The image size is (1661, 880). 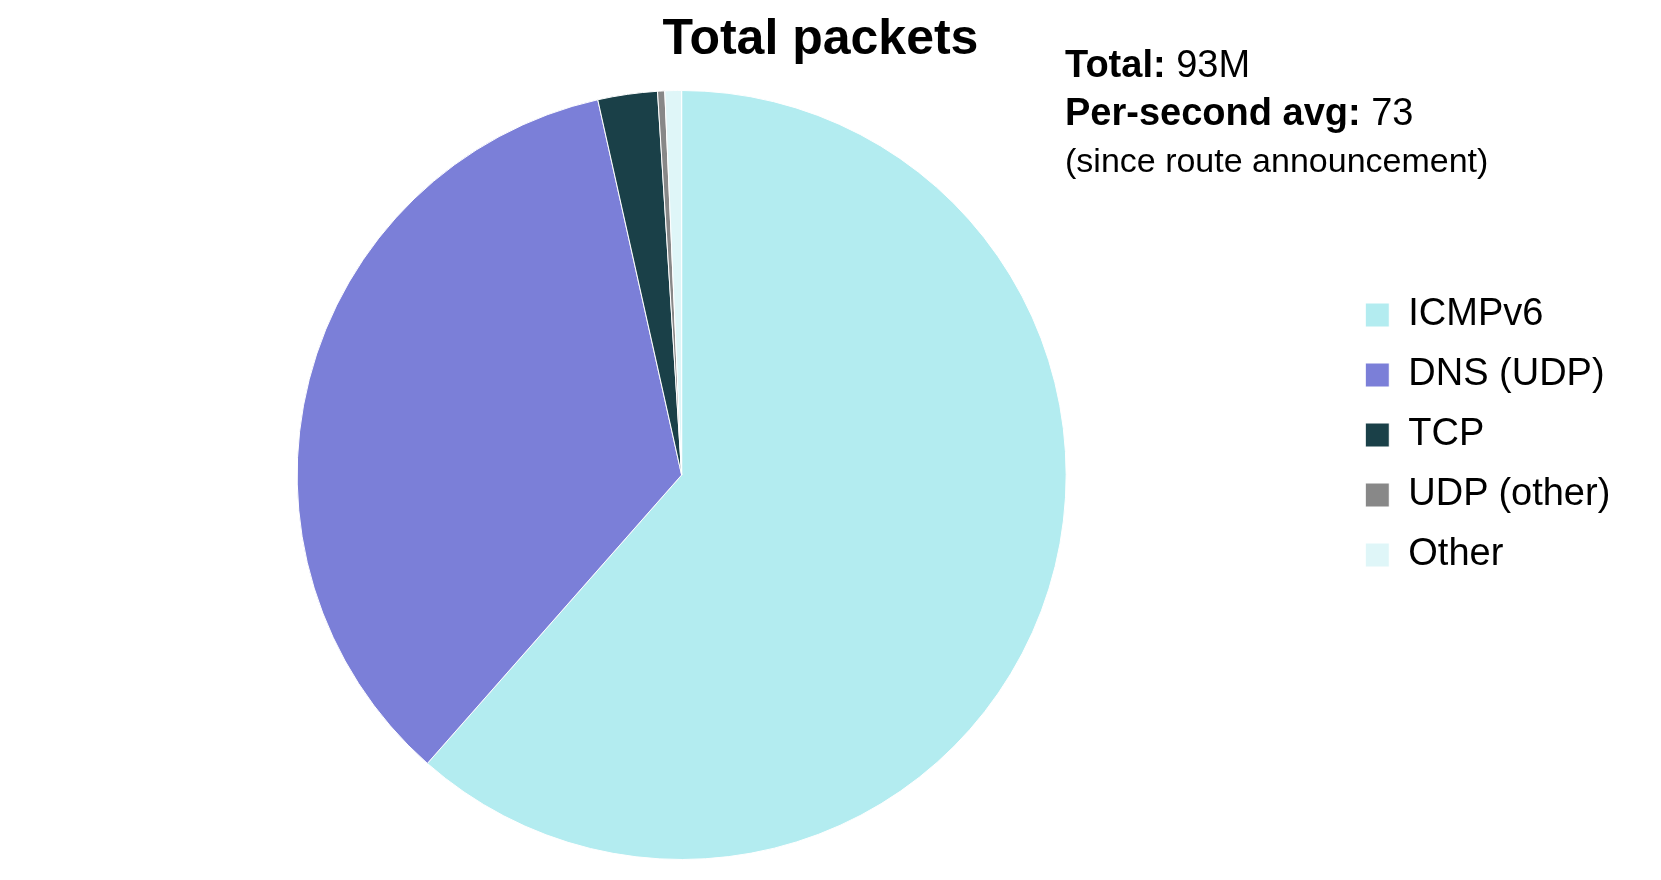 I want to click on legend-label: Other, so click(x=1456, y=552).